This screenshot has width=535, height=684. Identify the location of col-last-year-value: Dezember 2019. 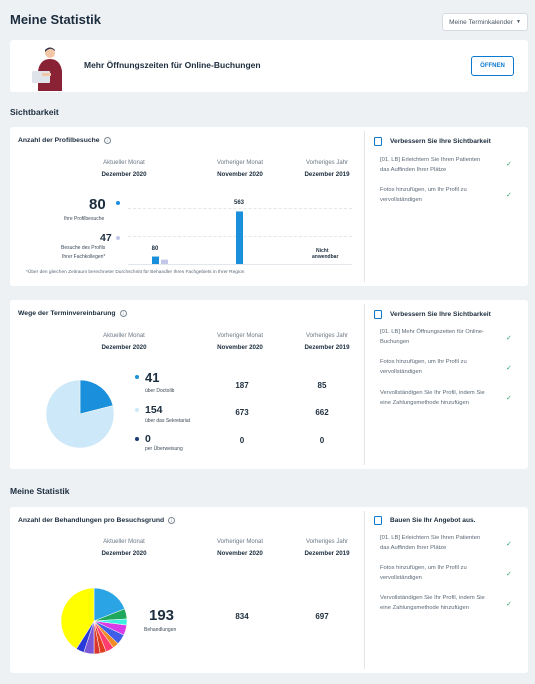
(327, 347).